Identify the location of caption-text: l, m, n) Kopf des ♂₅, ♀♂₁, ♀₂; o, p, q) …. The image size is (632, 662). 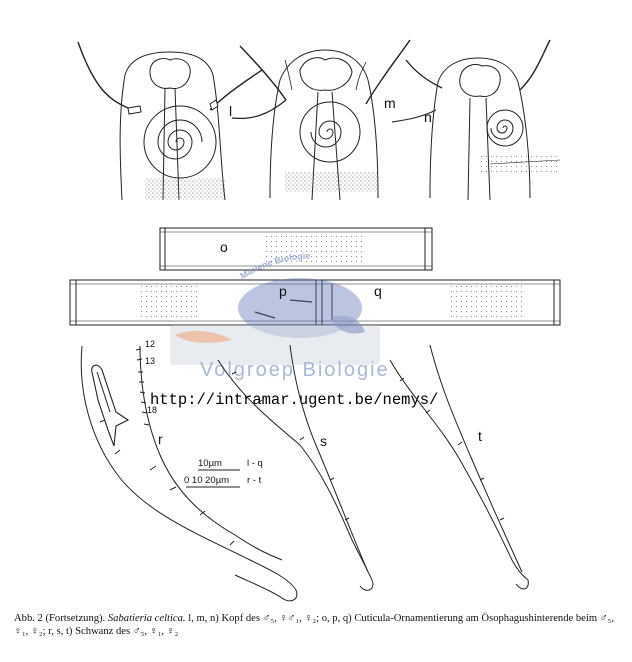
(314, 625).